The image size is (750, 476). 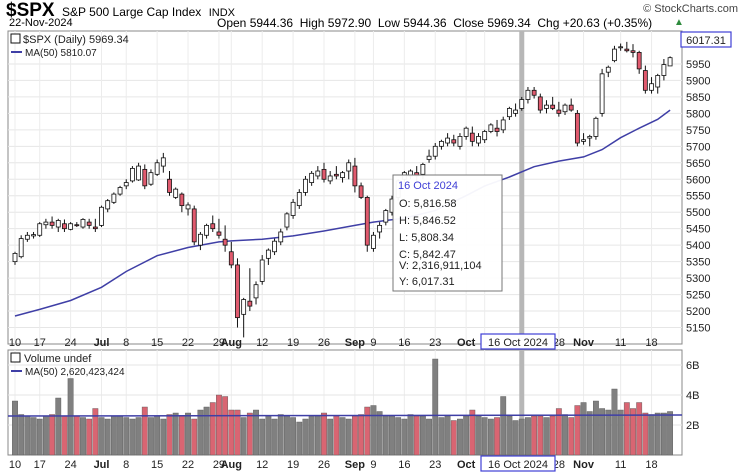 I want to click on price-tick-label: 5950, so click(x=698, y=65).